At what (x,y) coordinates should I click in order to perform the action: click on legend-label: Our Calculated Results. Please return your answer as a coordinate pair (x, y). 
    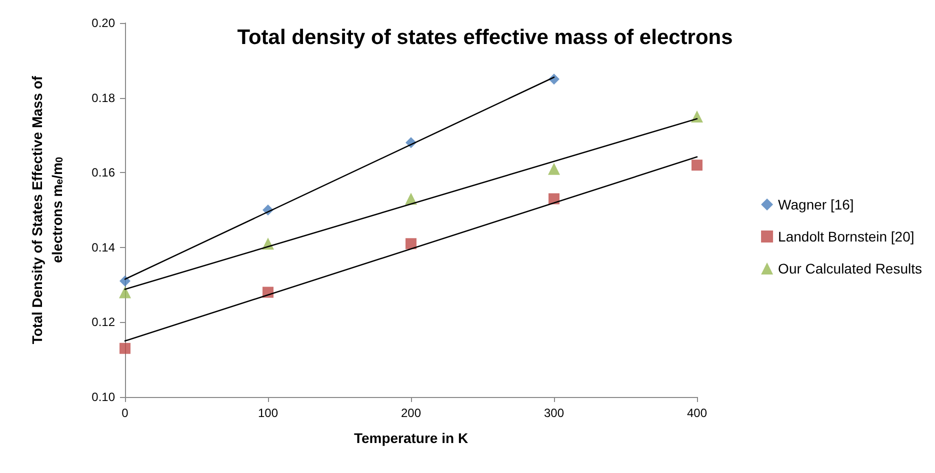
    Looking at the image, I should click on (850, 268).